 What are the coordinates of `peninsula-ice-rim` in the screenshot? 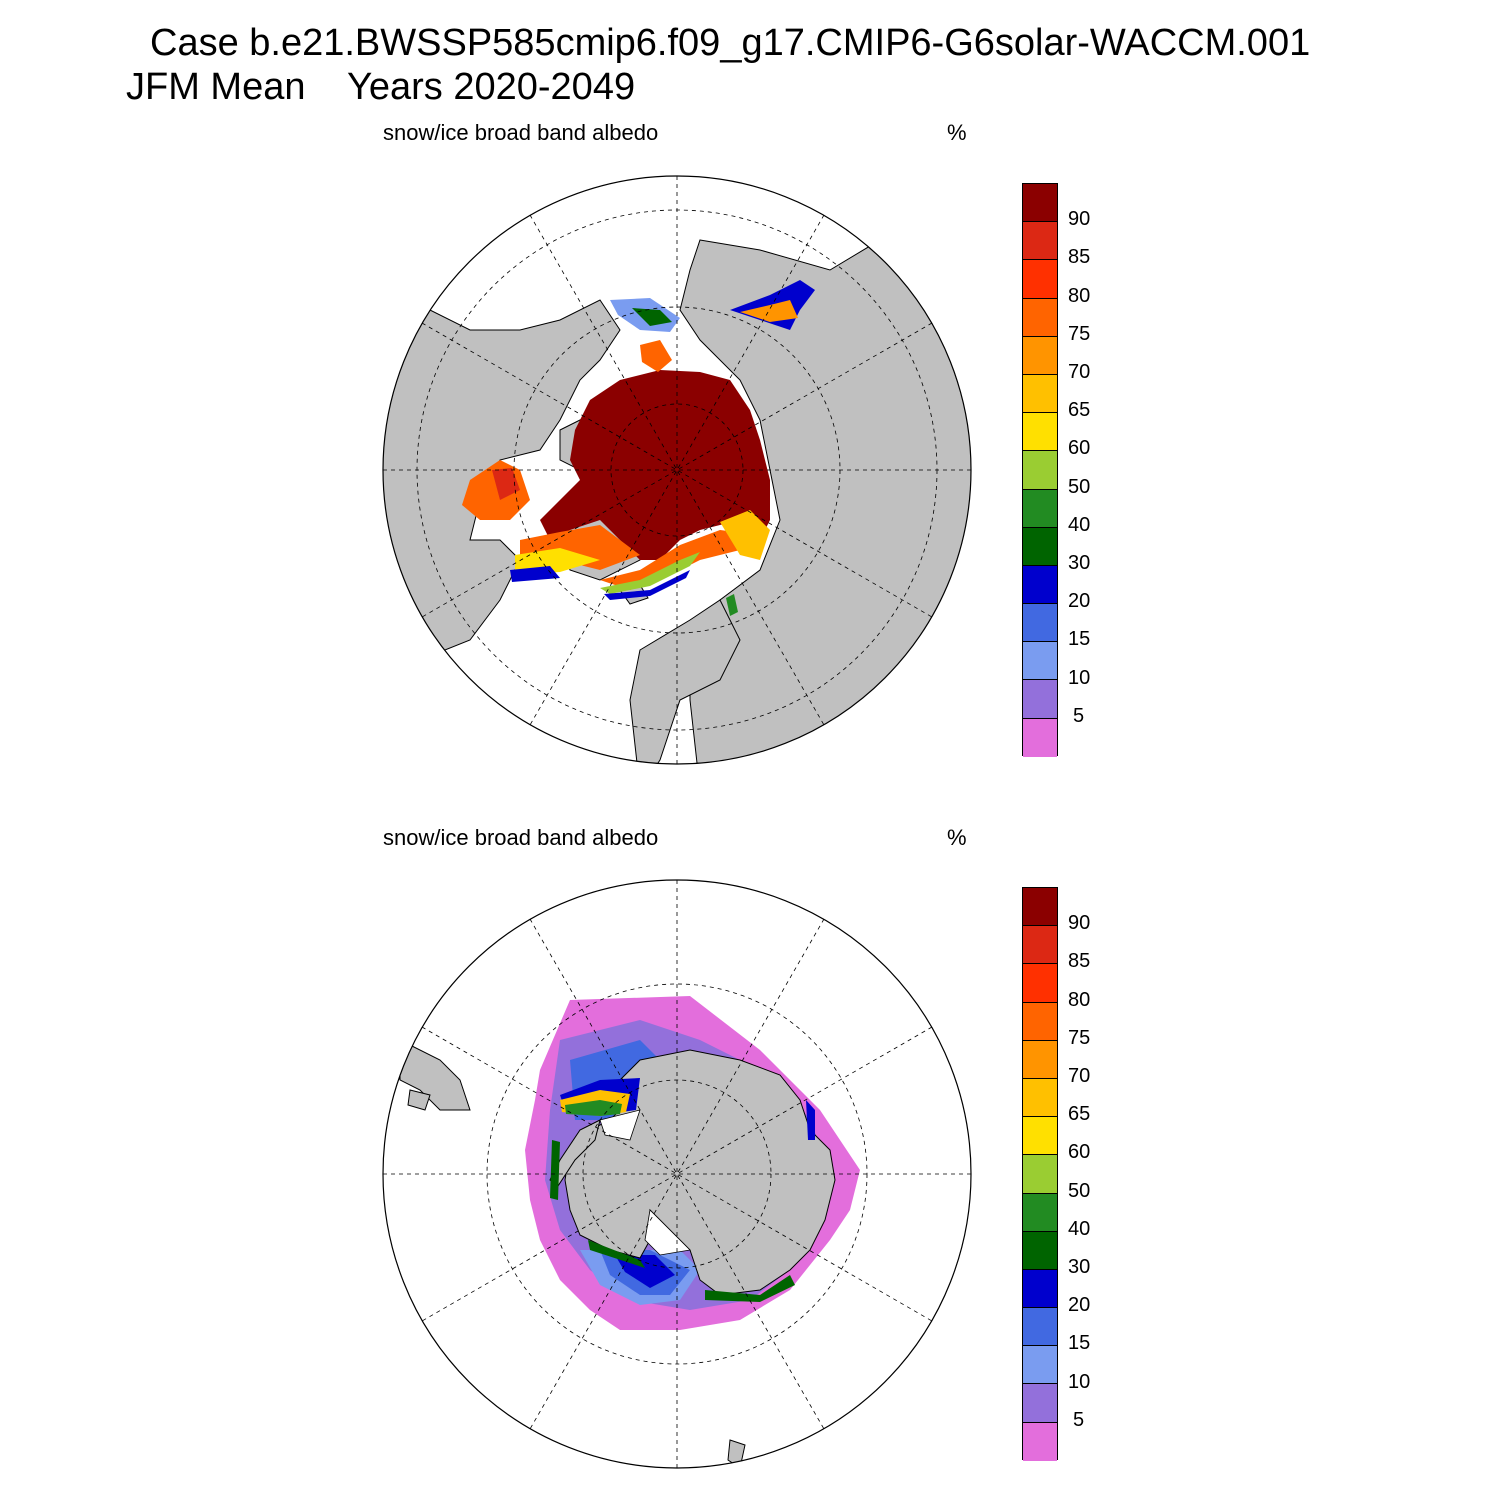 It's located at (555, 1170).